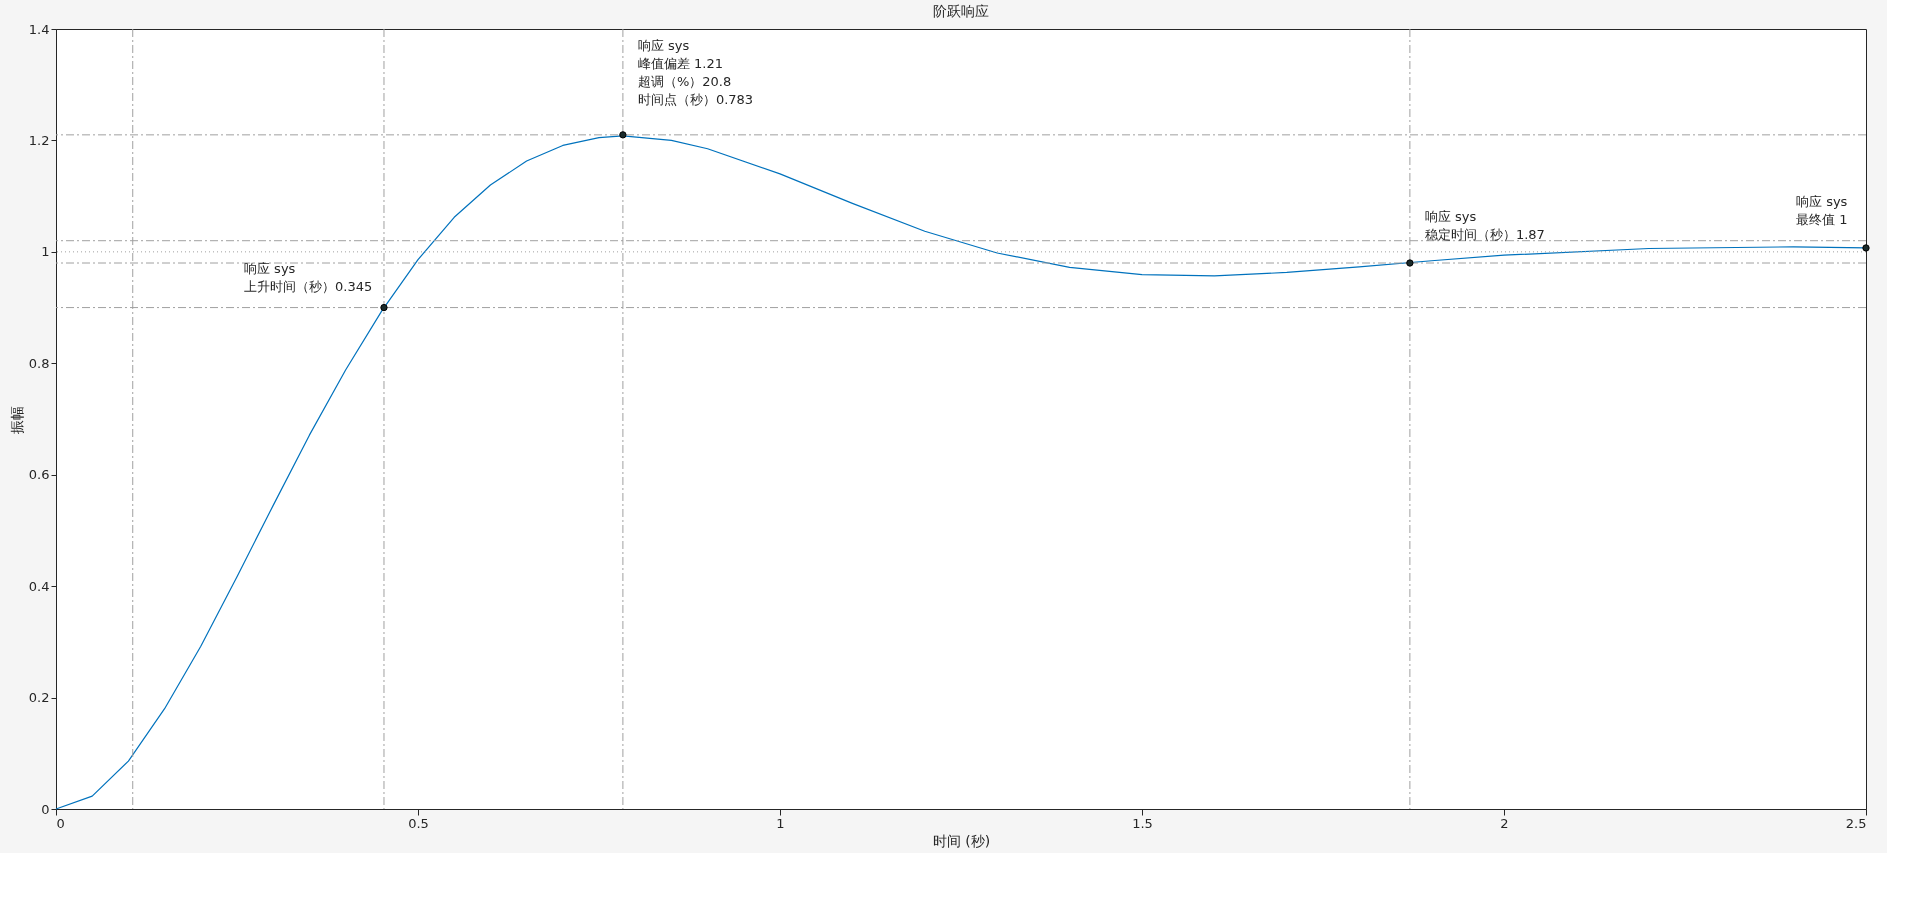 The image size is (1920, 898). I want to click on x-tick-label: 1.5, so click(1142, 823).